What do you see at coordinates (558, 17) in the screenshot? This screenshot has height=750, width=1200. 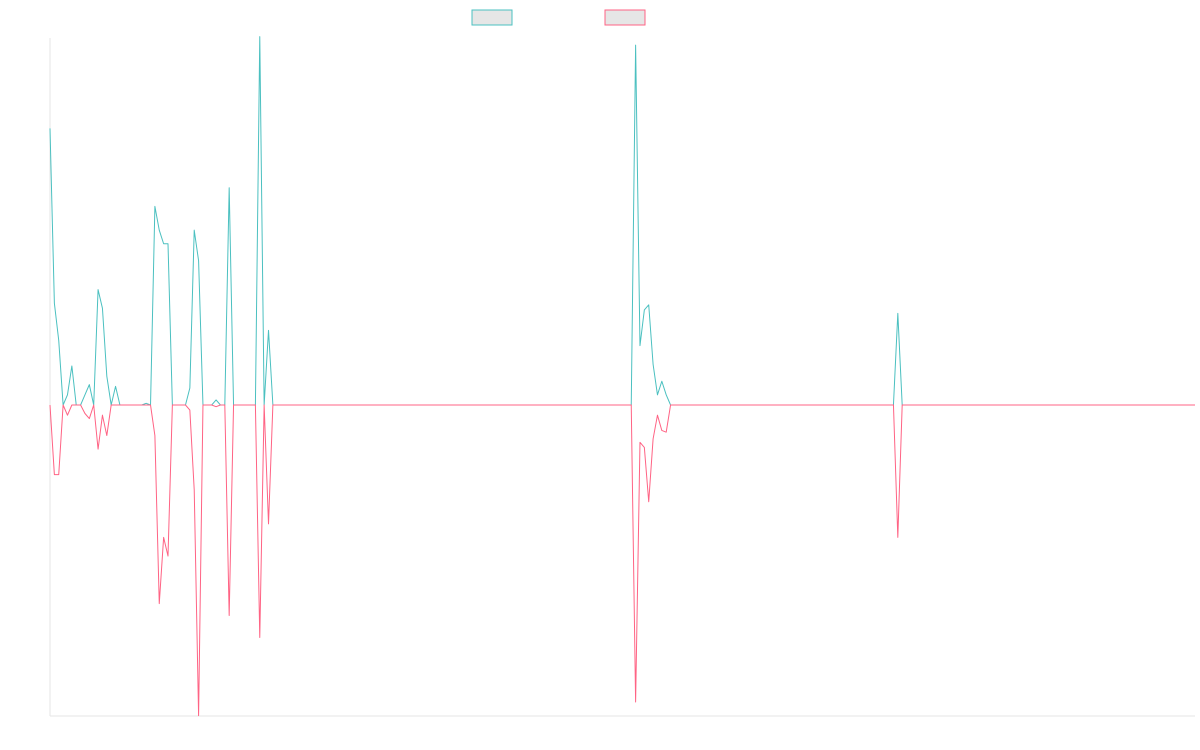 I see `legend` at bounding box center [558, 17].